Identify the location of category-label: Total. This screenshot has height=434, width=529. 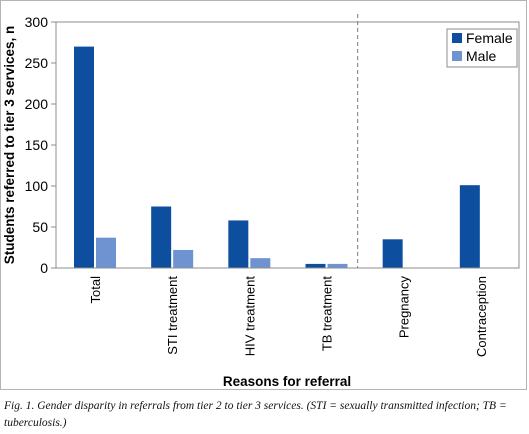
(95, 290).